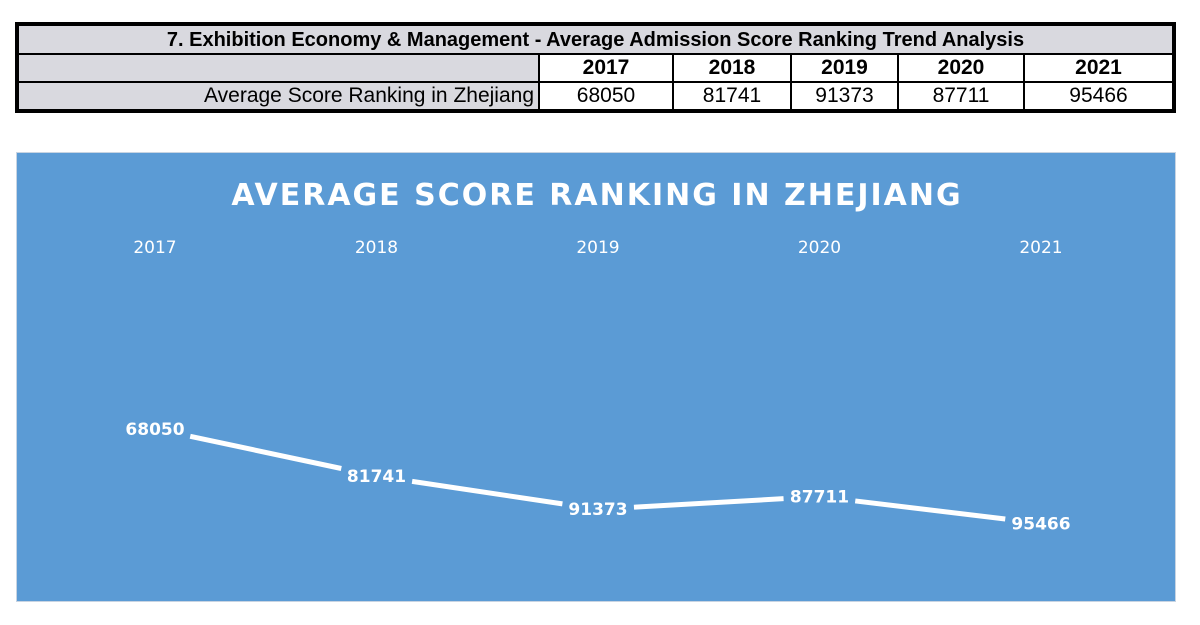 The image size is (1200, 625). I want to click on value-cell: 95466, so click(1099, 96).